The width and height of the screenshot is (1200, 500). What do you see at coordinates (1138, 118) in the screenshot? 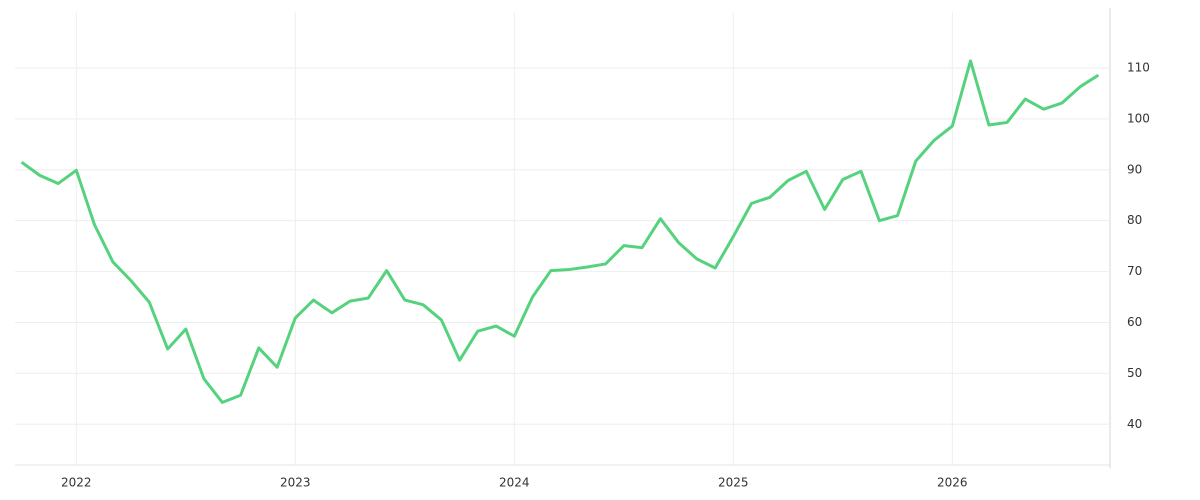
I see `y-tick-label: 100` at bounding box center [1138, 118].